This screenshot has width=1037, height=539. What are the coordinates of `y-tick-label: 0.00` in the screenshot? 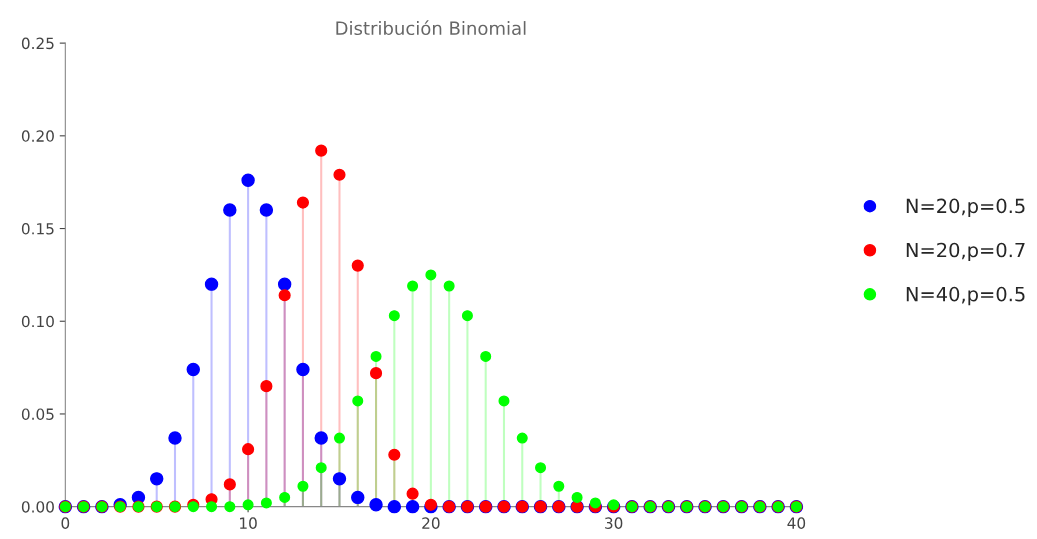 It's located at (37, 507).